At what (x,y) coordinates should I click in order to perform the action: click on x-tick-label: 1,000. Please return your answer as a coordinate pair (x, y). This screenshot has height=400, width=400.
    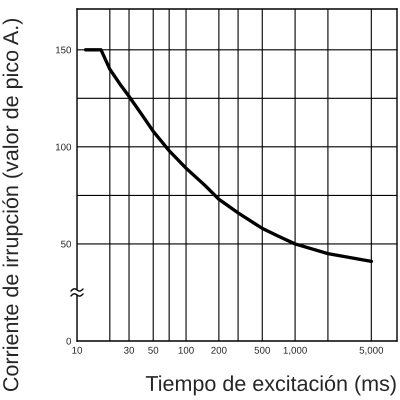
    Looking at the image, I should click on (295, 350).